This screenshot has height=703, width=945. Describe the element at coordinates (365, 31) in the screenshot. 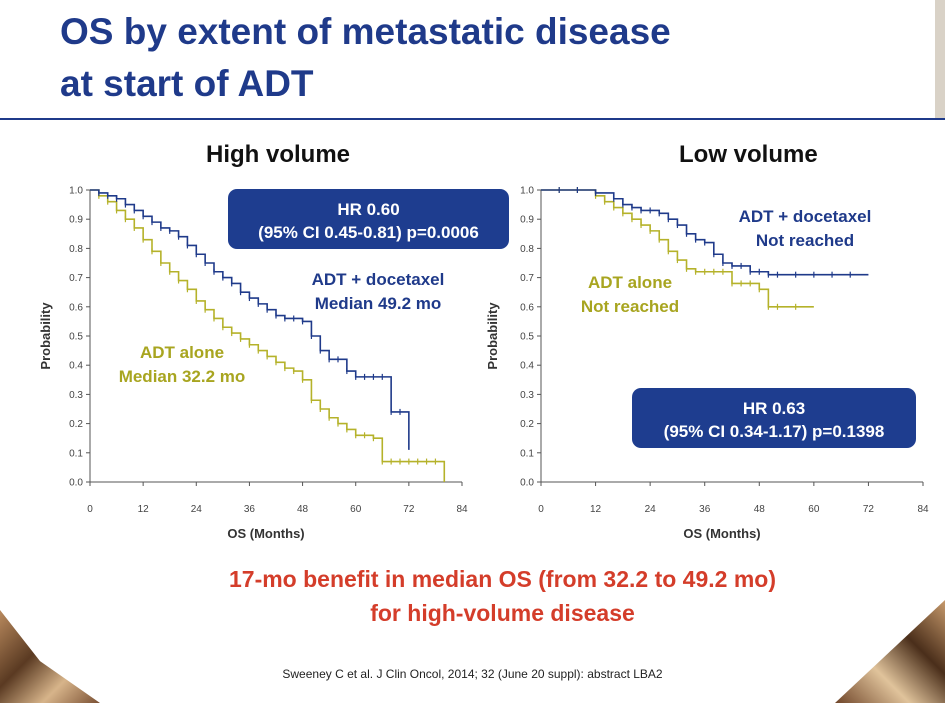

I see `slide-title-line1: OS by extent of metastatic disease` at that location.